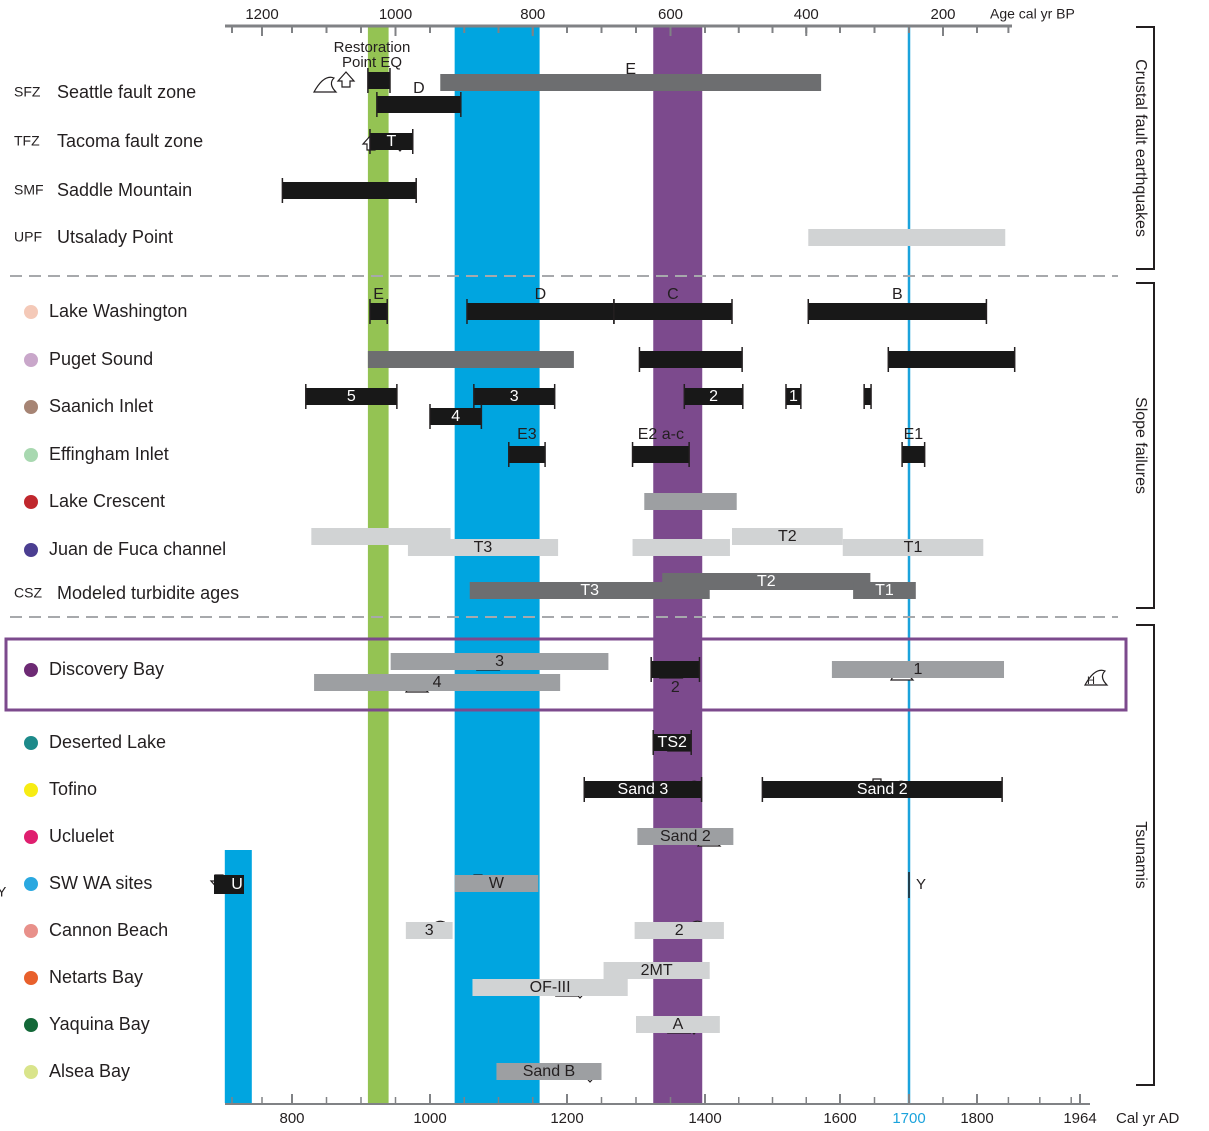 This screenshot has height=1131, width=1209. I want to click on row-cb: Cannon Beach 3 2, so click(374, 930).